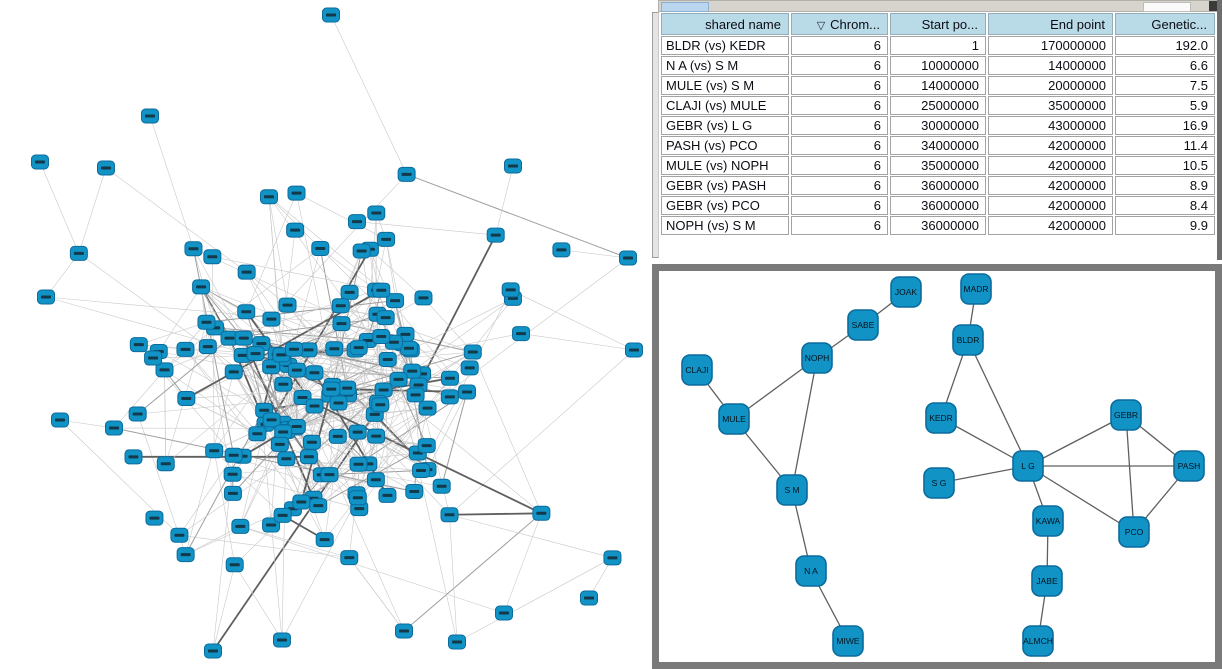 This screenshot has height=669, width=1222. What do you see at coordinates (1165, 185) in the screenshot?
I see `table-cell: 8.9` at bounding box center [1165, 185].